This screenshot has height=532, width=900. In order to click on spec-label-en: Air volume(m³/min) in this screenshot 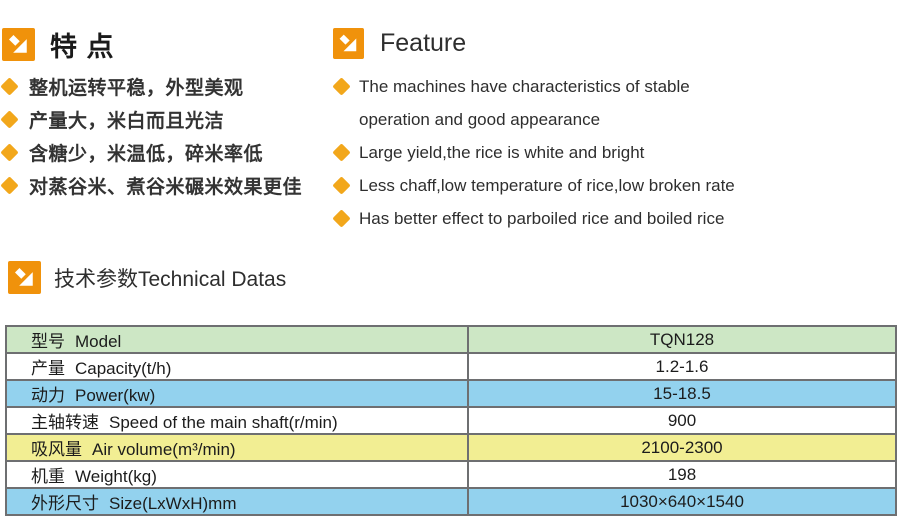, I will do `click(164, 449)`.